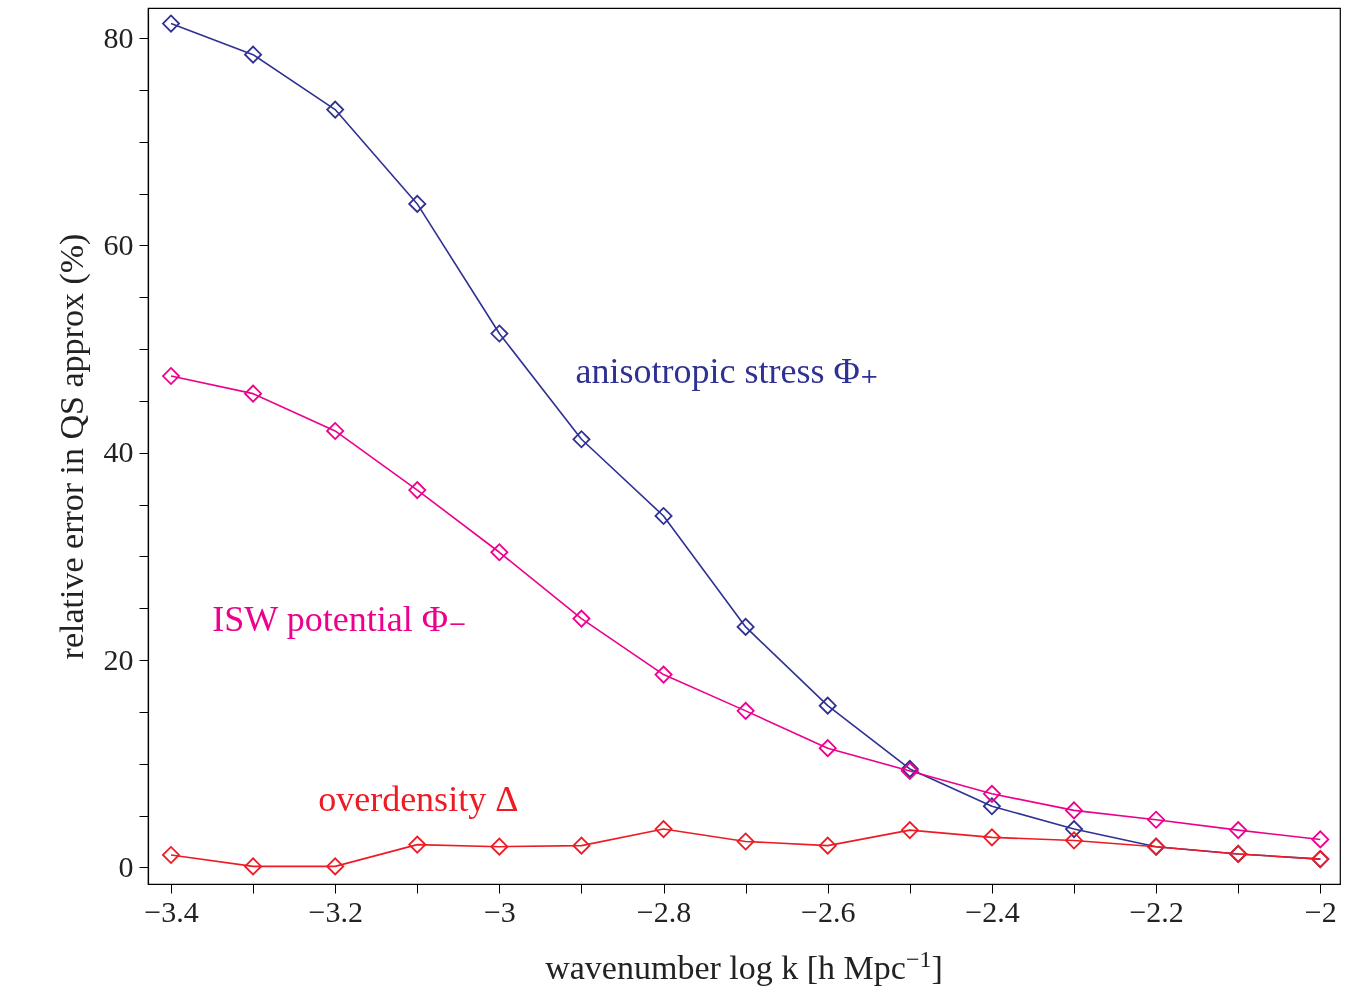 The height and width of the screenshot is (997, 1348). I want to click on x-tick-label: −3, so click(499, 911).